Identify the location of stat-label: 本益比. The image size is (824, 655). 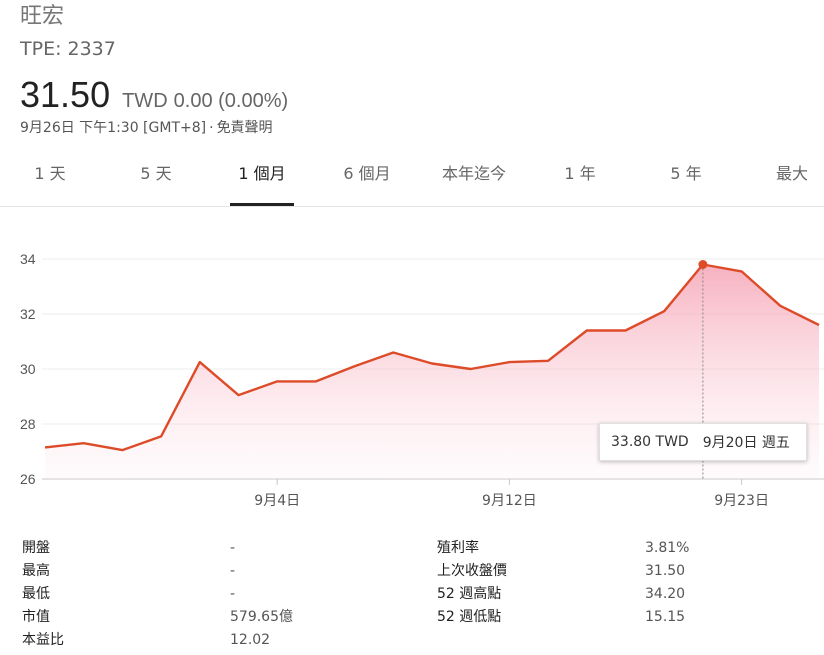
(43, 640).